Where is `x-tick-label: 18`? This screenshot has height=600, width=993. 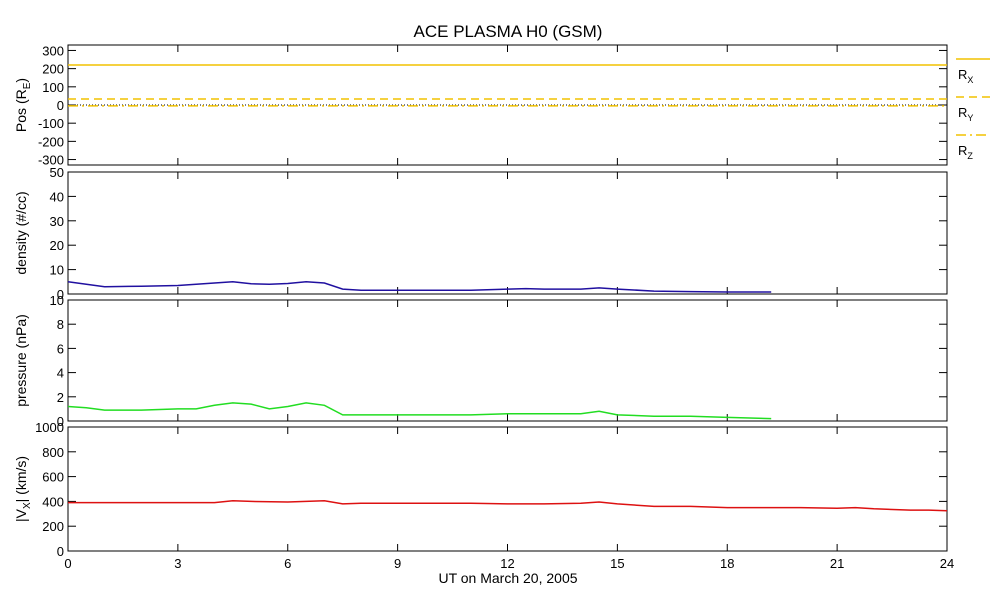
x-tick-label: 18 is located at coordinates (727, 563).